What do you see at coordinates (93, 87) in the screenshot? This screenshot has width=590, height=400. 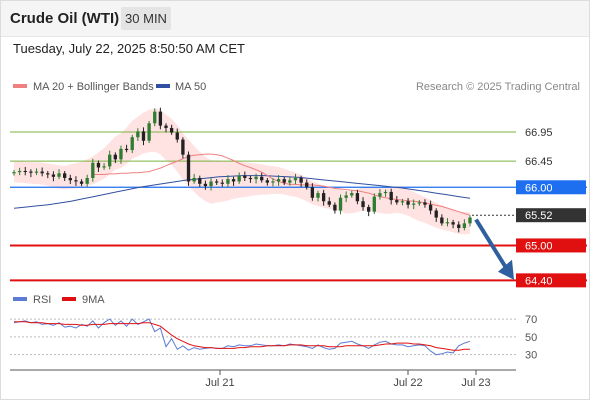 I see `ma20-legend-label: MA 20 + Bollinger Bands` at bounding box center [93, 87].